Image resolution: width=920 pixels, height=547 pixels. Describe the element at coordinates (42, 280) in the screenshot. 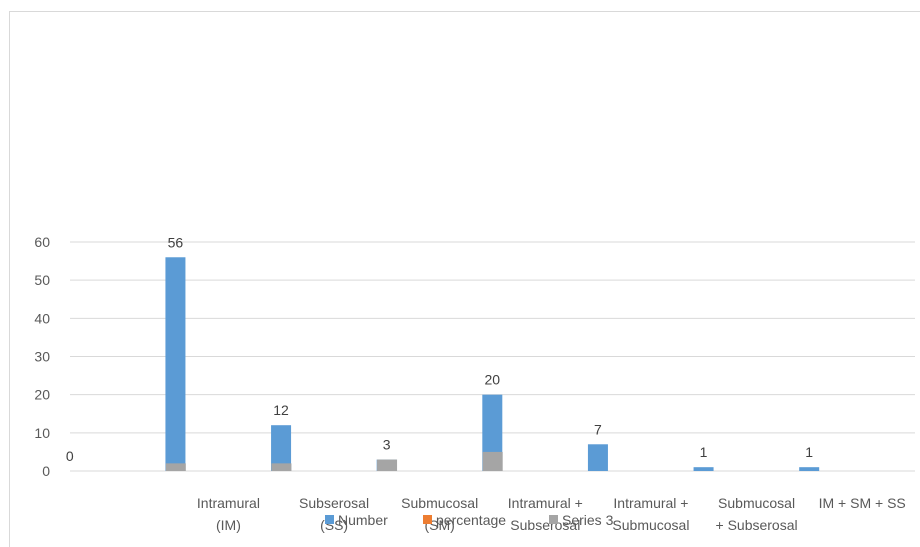

I see `y-tick-label: 50` at that location.